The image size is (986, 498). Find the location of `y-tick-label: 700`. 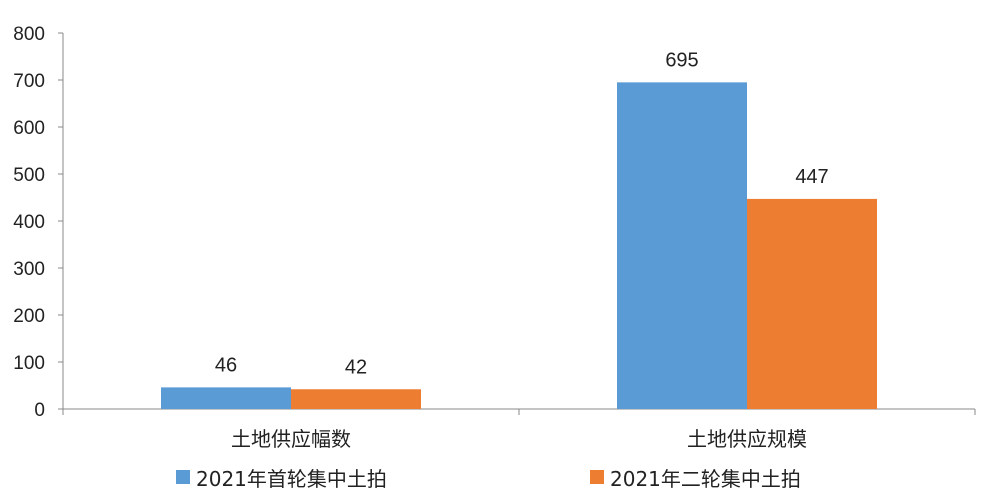

y-tick-label: 700 is located at coordinates (29, 81).